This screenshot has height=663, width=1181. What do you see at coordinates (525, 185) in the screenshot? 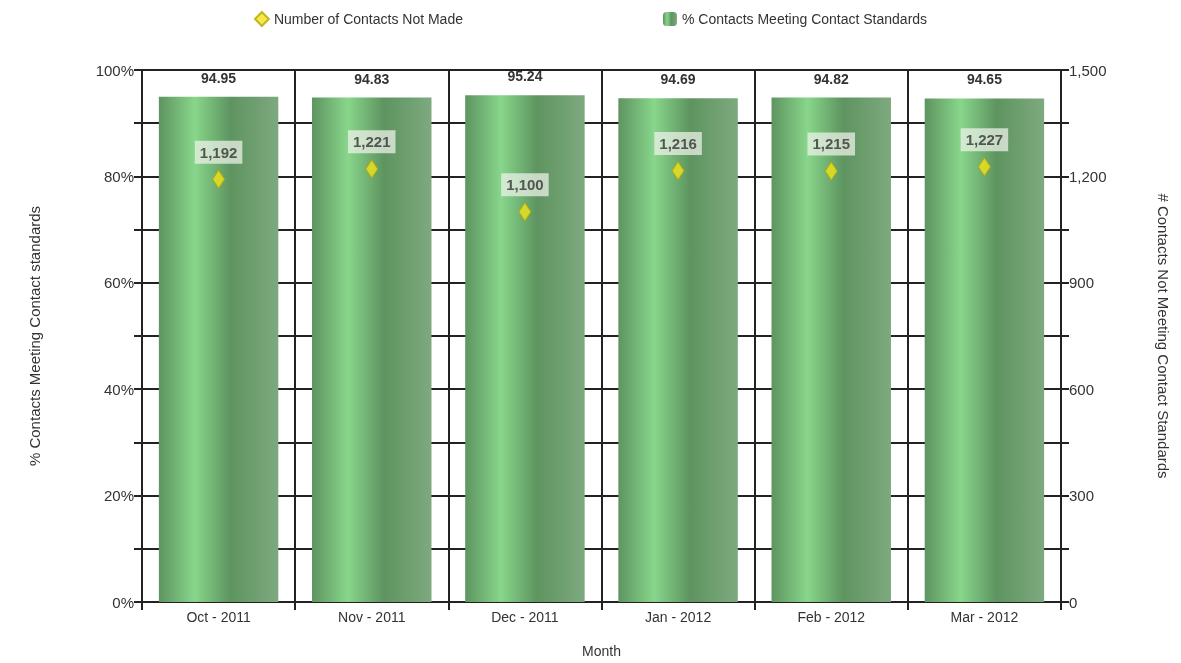
I see `data-label: 1,100` at bounding box center [525, 185].